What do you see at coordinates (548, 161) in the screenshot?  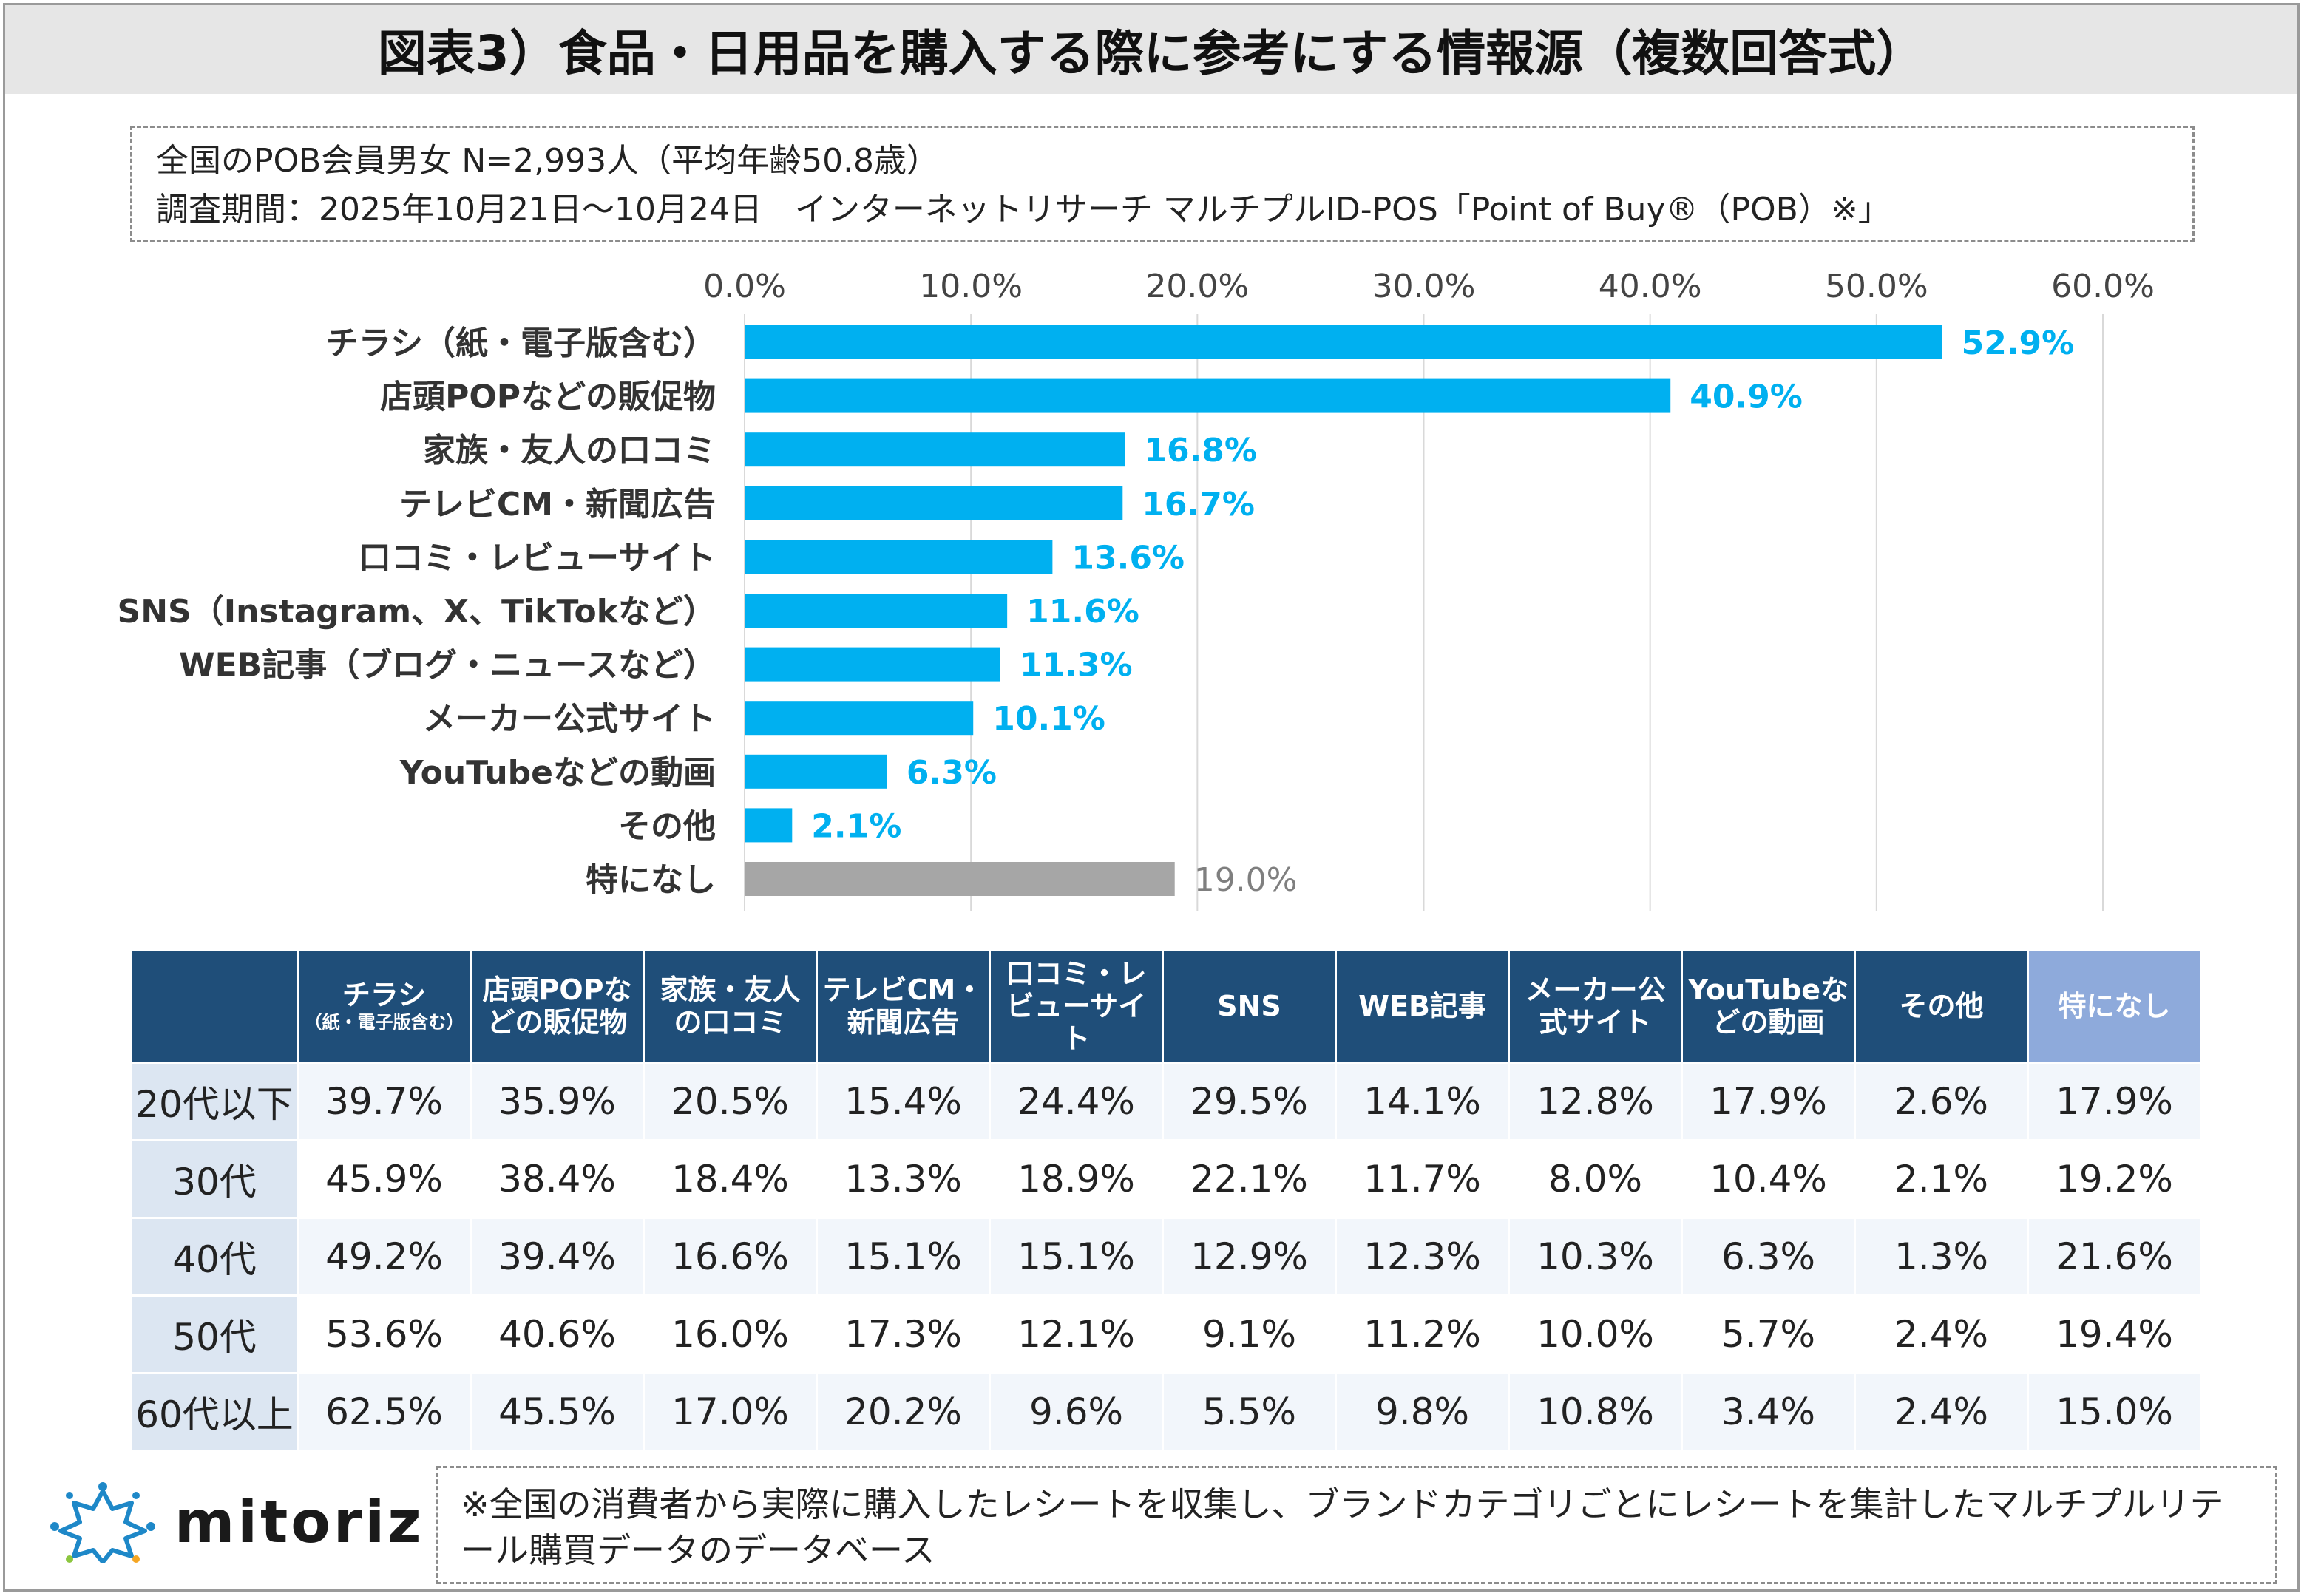 I see `survey-sample-line: 全国のPOB会員男女 N=2,993人（平均年齢50.8歳）` at bounding box center [548, 161].